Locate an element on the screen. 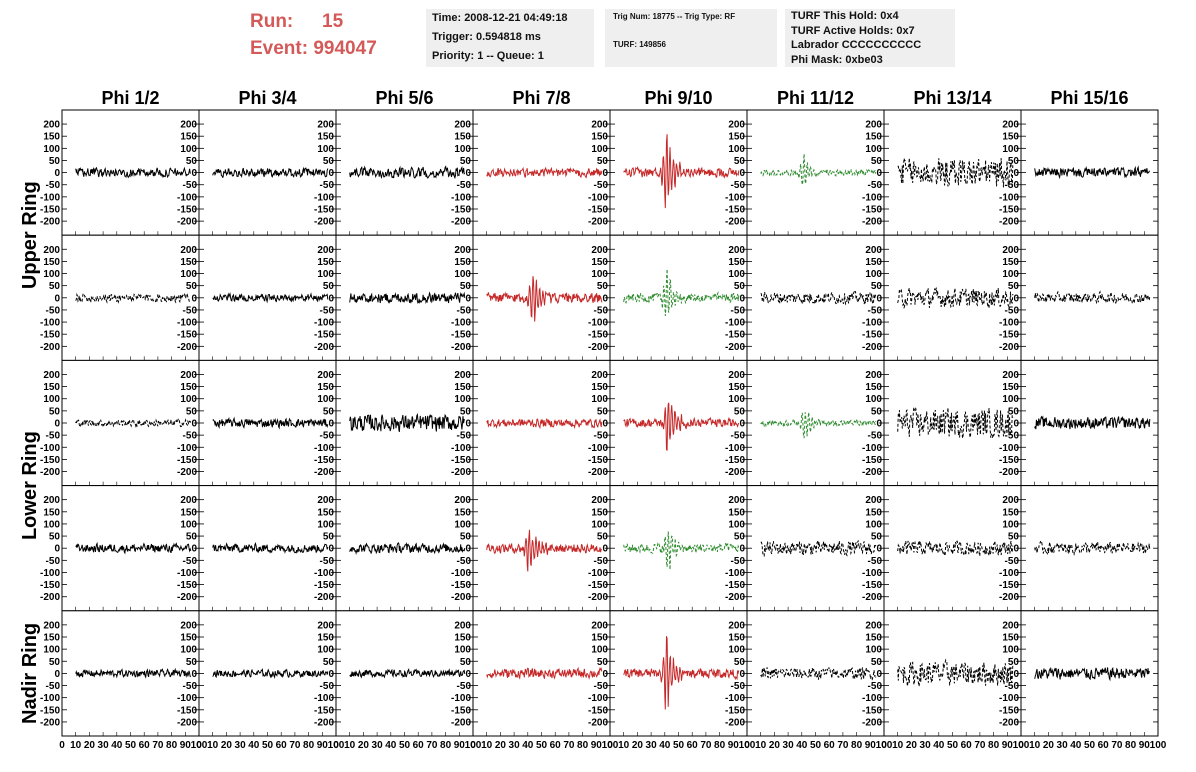 This screenshot has width=1196, height=772. turf-active-text: TURF Active Holds: 0x7 is located at coordinates (853, 30).